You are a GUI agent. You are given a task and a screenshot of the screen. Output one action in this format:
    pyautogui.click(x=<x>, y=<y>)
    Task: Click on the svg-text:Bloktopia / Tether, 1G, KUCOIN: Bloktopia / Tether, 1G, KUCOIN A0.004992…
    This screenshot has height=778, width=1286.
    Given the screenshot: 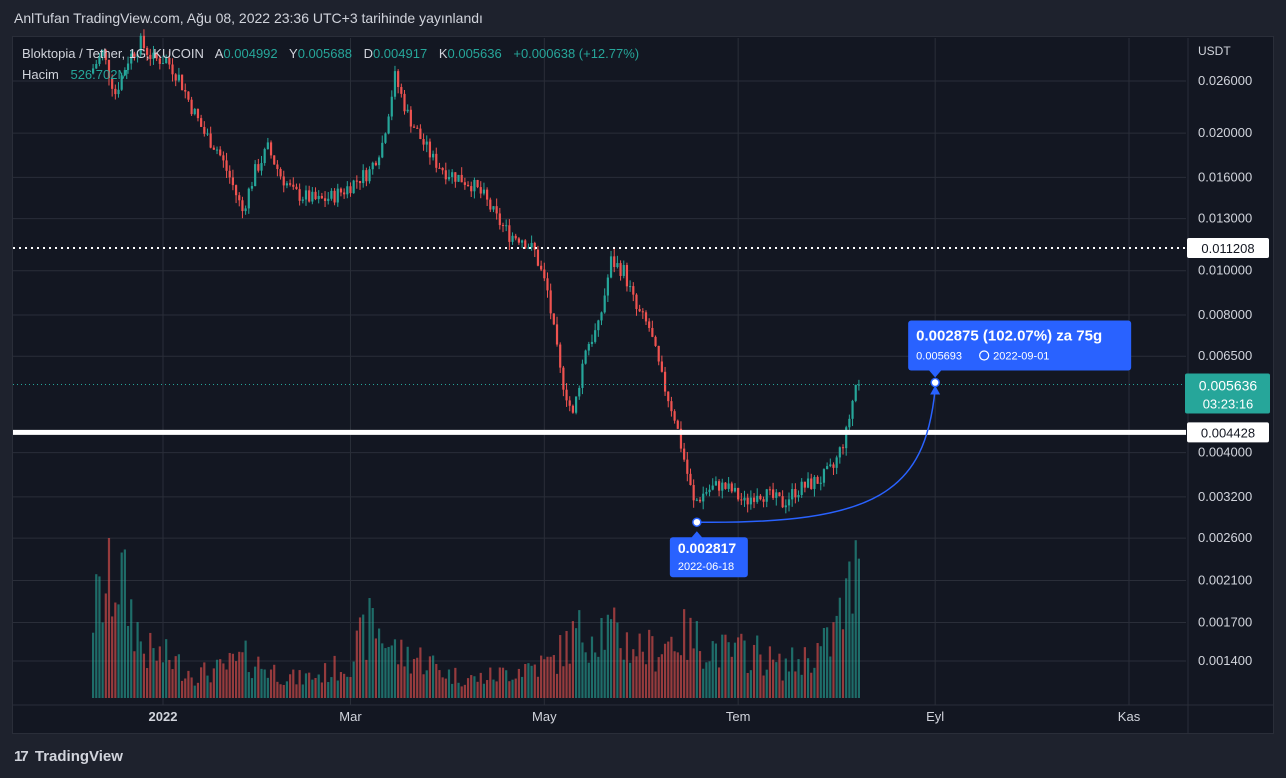 What is the action you would take?
    pyautogui.click(x=330, y=53)
    